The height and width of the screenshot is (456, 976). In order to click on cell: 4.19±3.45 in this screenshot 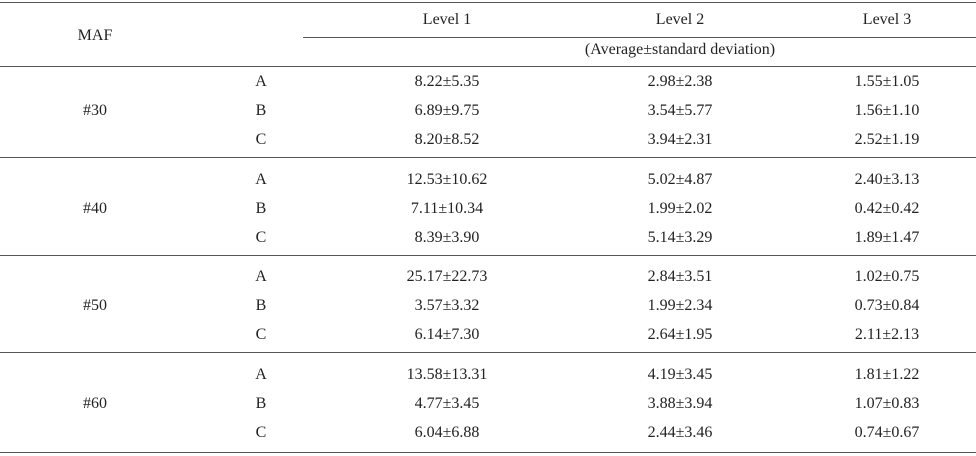, I will do `click(680, 374)`.